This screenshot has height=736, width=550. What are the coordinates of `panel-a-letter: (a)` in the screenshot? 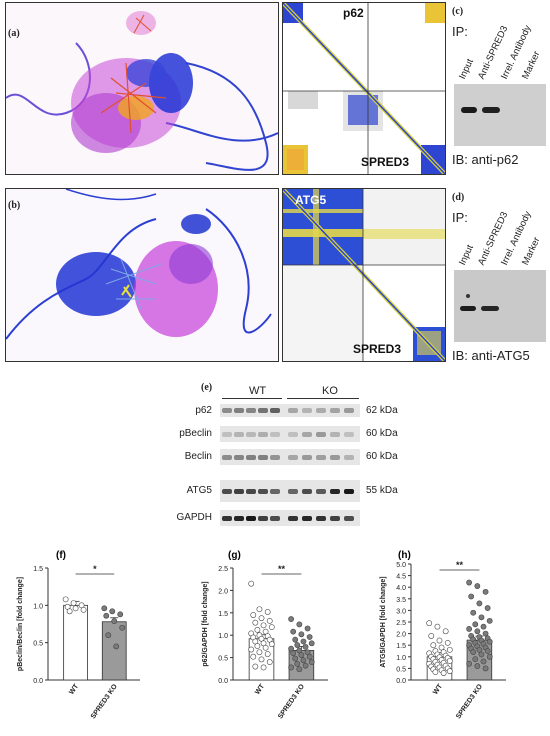 It's located at (14, 33).